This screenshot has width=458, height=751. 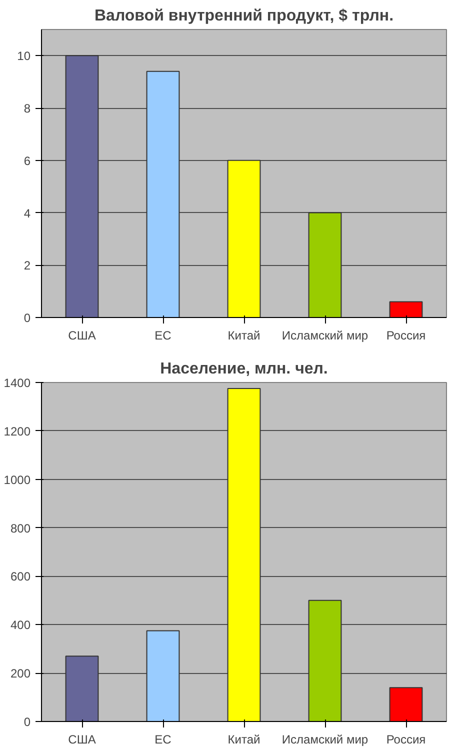 What do you see at coordinates (24, 56) in the screenshot?
I see `y-tick-label: 10` at bounding box center [24, 56].